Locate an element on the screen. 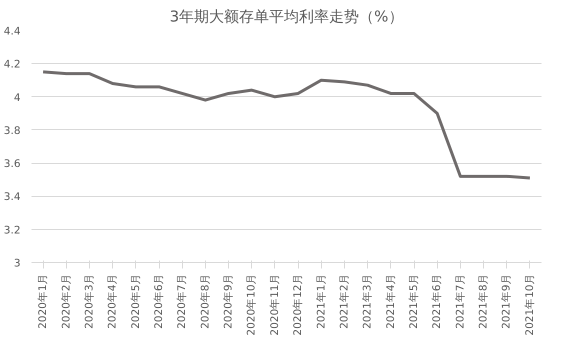 The image size is (570, 345). x-tick-label: 2020年7月 is located at coordinates (182, 301).